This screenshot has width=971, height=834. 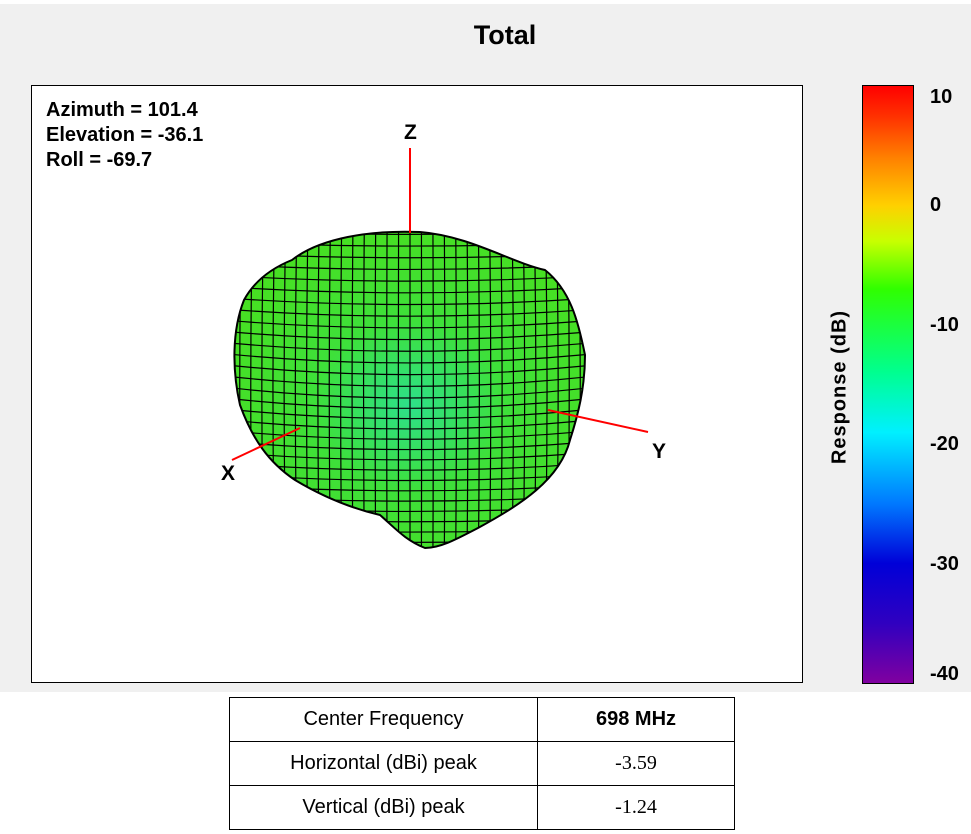 I want to click on table-row: Center Frequency 698 MHz, so click(x=482, y=719).